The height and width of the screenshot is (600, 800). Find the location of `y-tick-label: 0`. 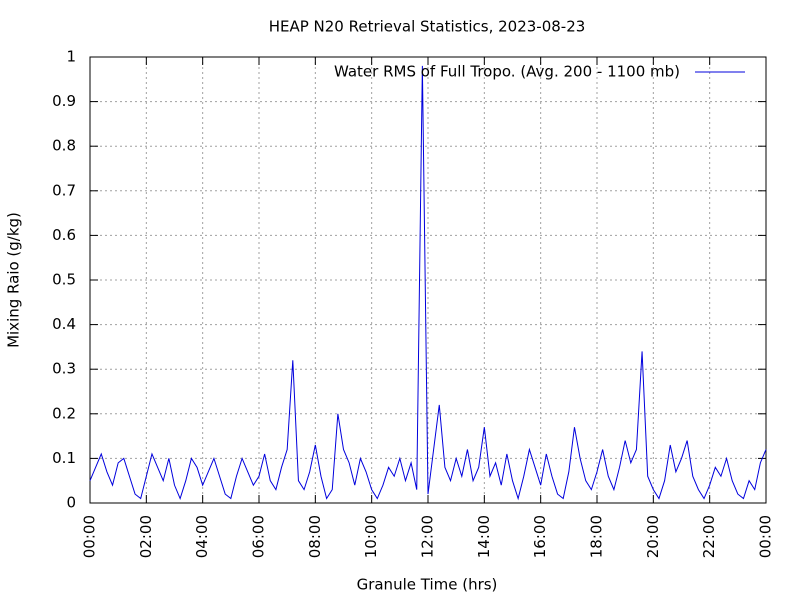

y-tick-label: 0 is located at coordinates (71, 503).